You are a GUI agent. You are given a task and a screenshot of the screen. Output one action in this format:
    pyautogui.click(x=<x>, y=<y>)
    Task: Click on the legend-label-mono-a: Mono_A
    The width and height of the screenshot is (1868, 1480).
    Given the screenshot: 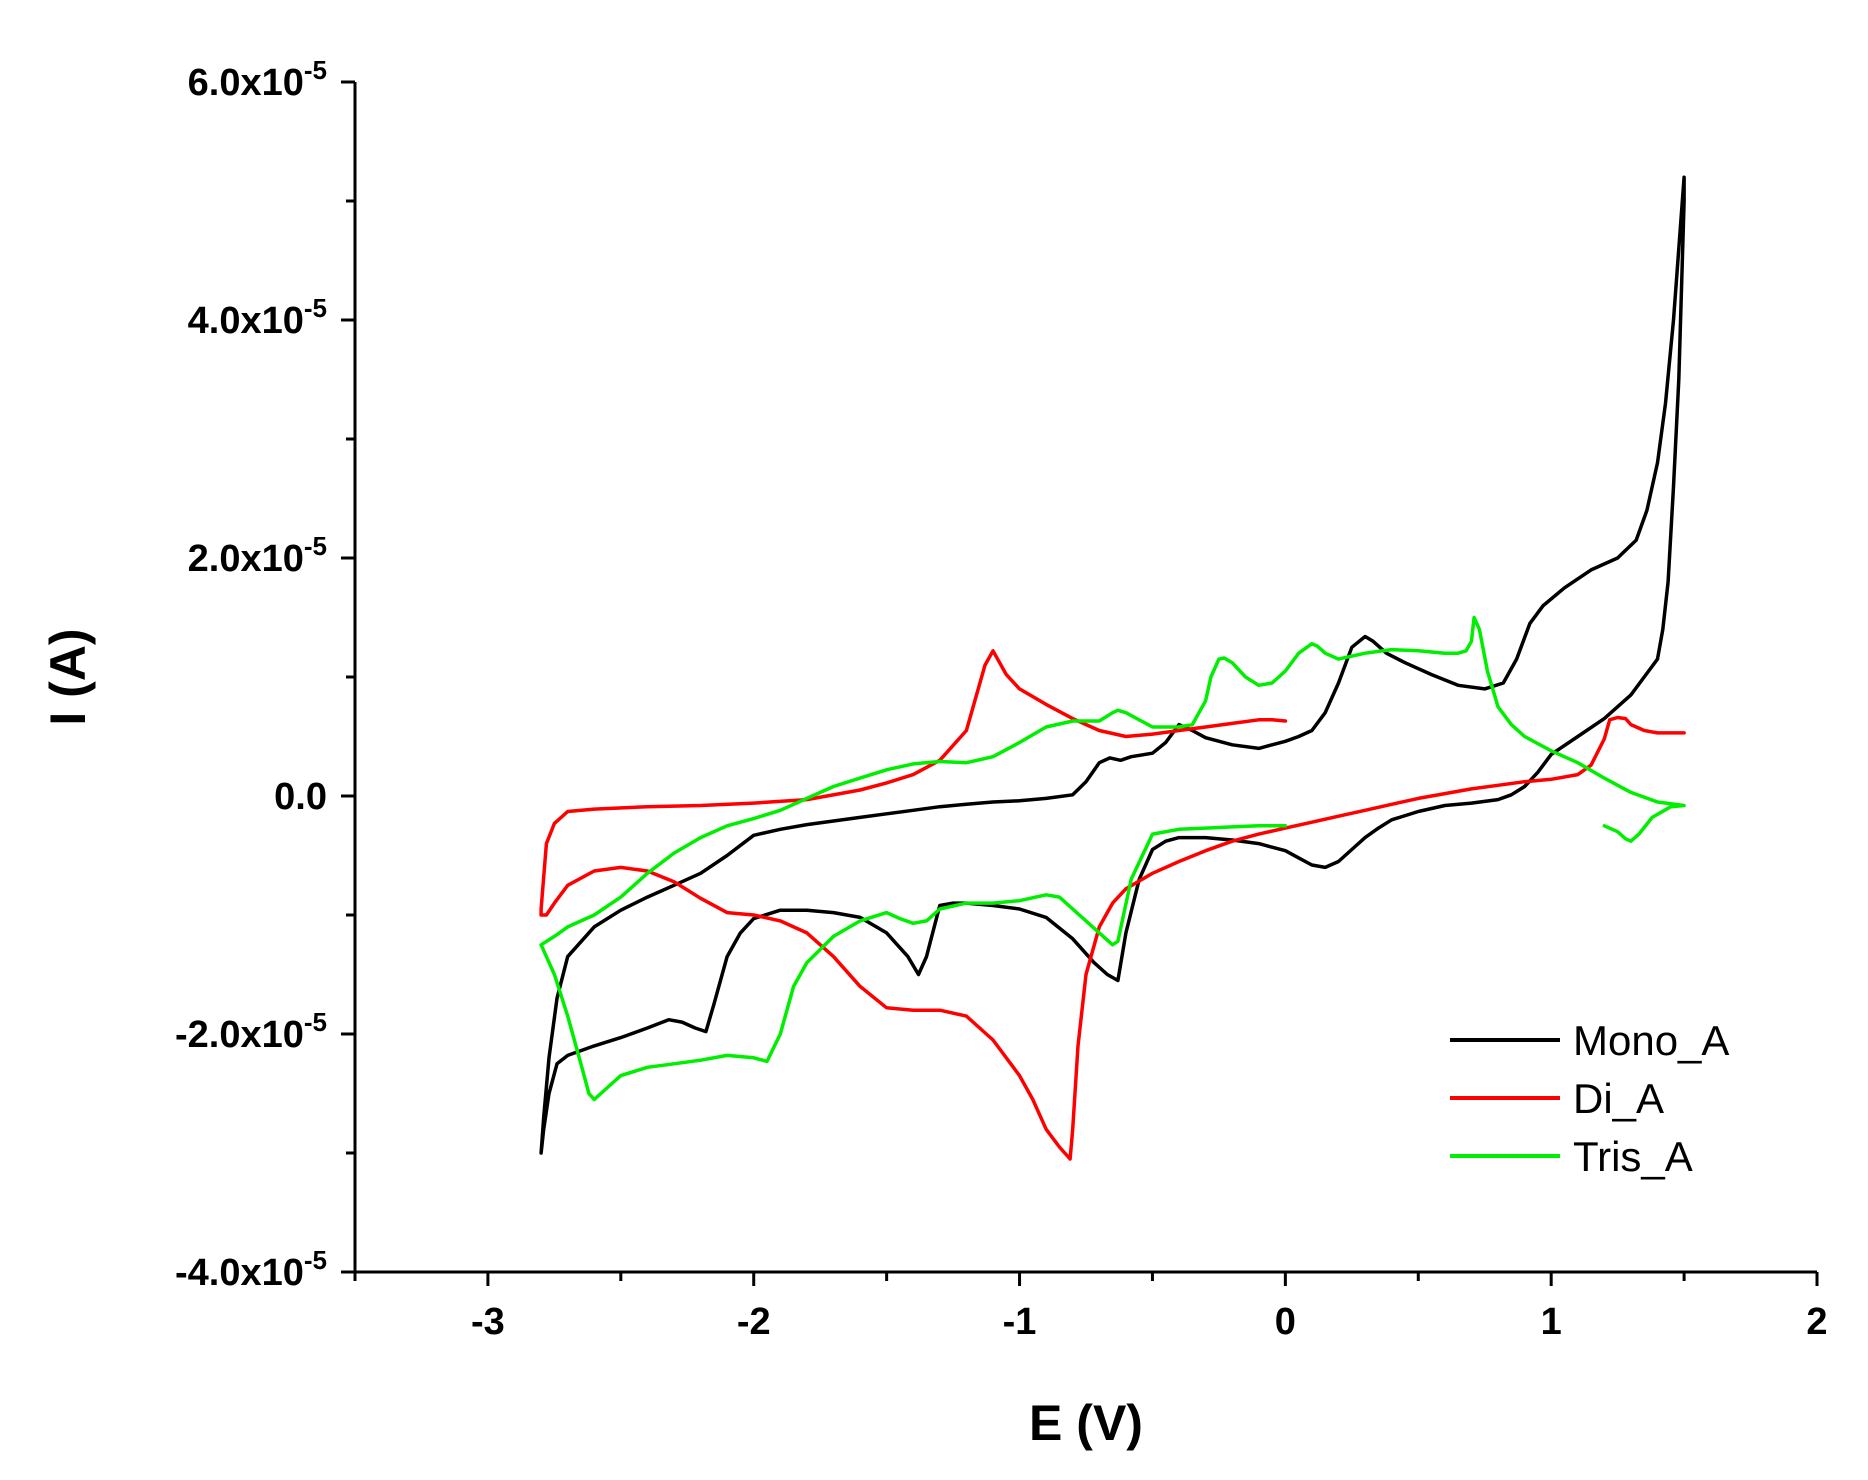 What is the action you would take?
    pyautogui.click(x=1651, y=1040)
    